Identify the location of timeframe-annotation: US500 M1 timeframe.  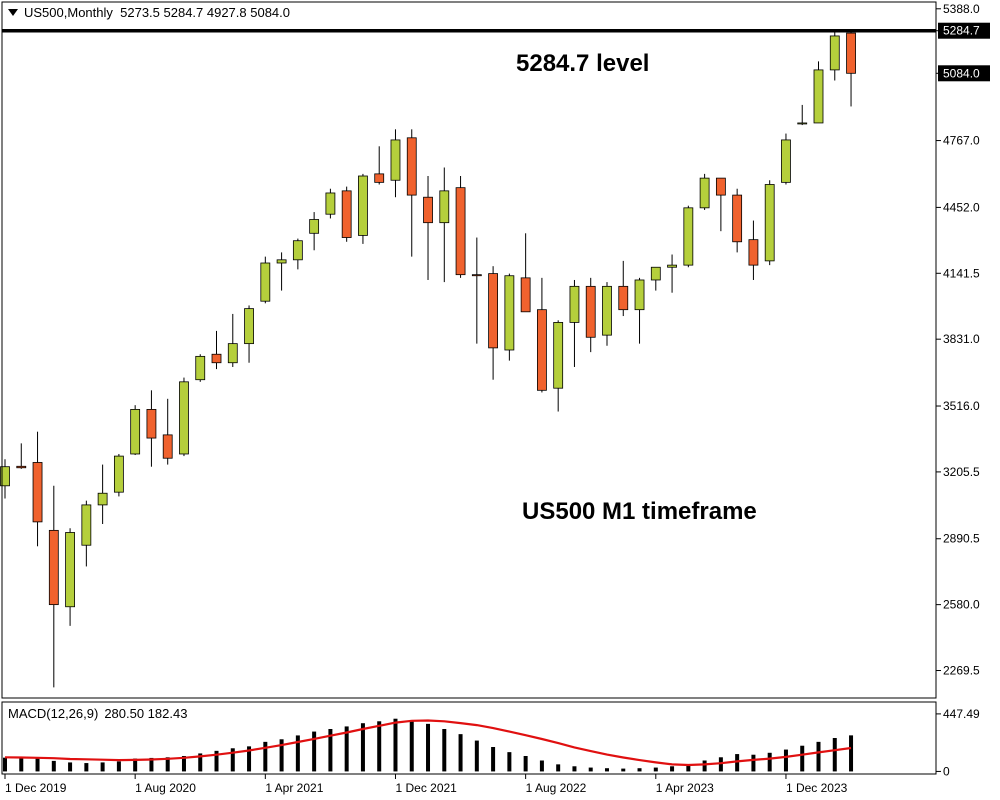
(639, 511).